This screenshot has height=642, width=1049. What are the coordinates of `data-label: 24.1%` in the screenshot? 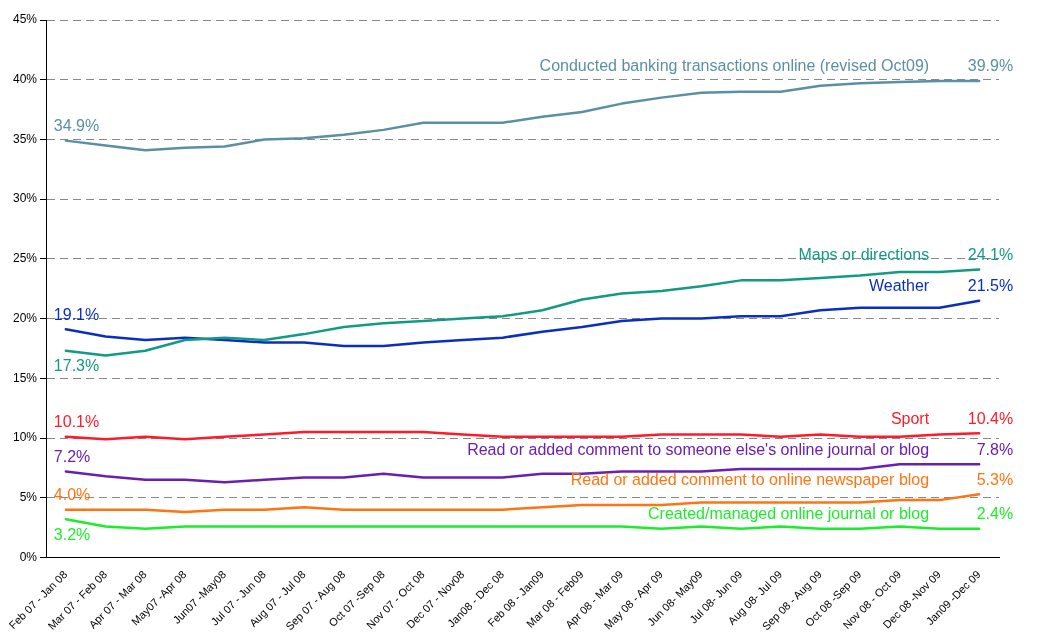 It's located at (990, 255).